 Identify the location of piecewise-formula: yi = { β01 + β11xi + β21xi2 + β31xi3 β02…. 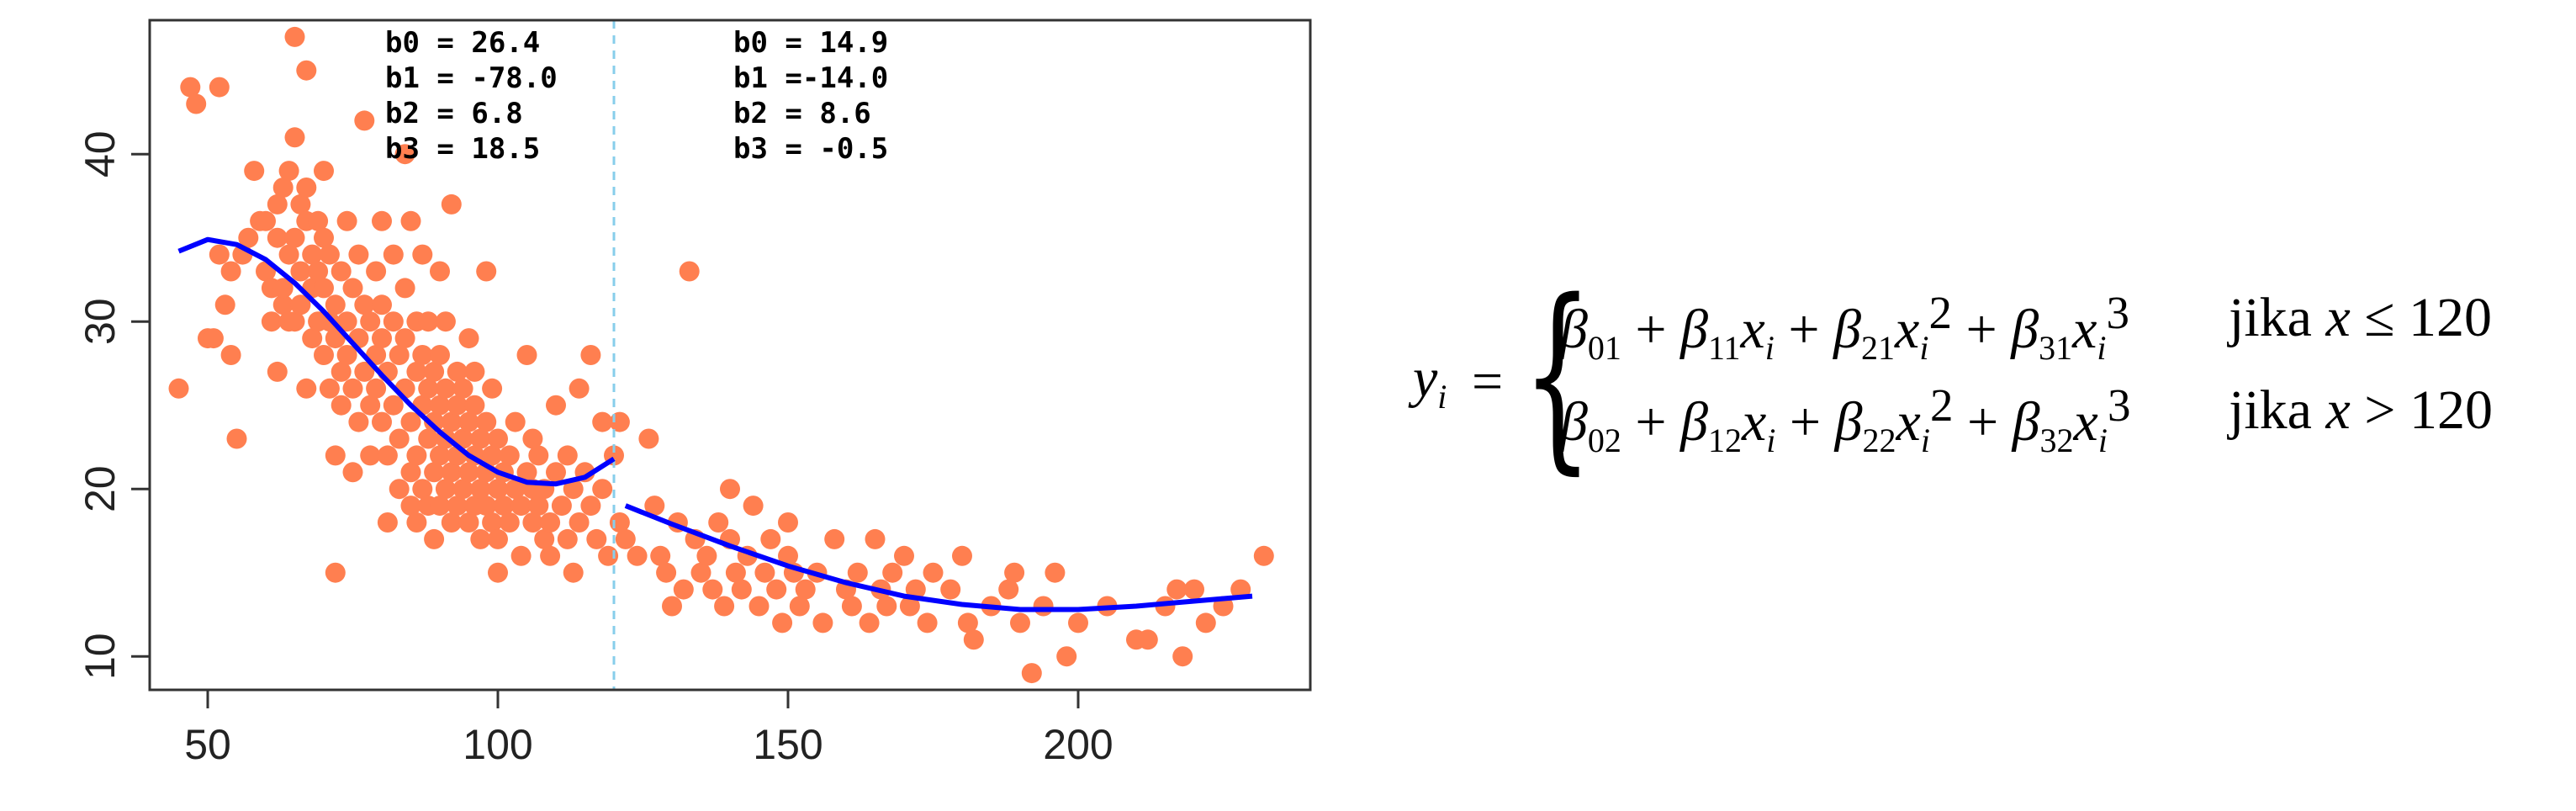
(1984, 384).